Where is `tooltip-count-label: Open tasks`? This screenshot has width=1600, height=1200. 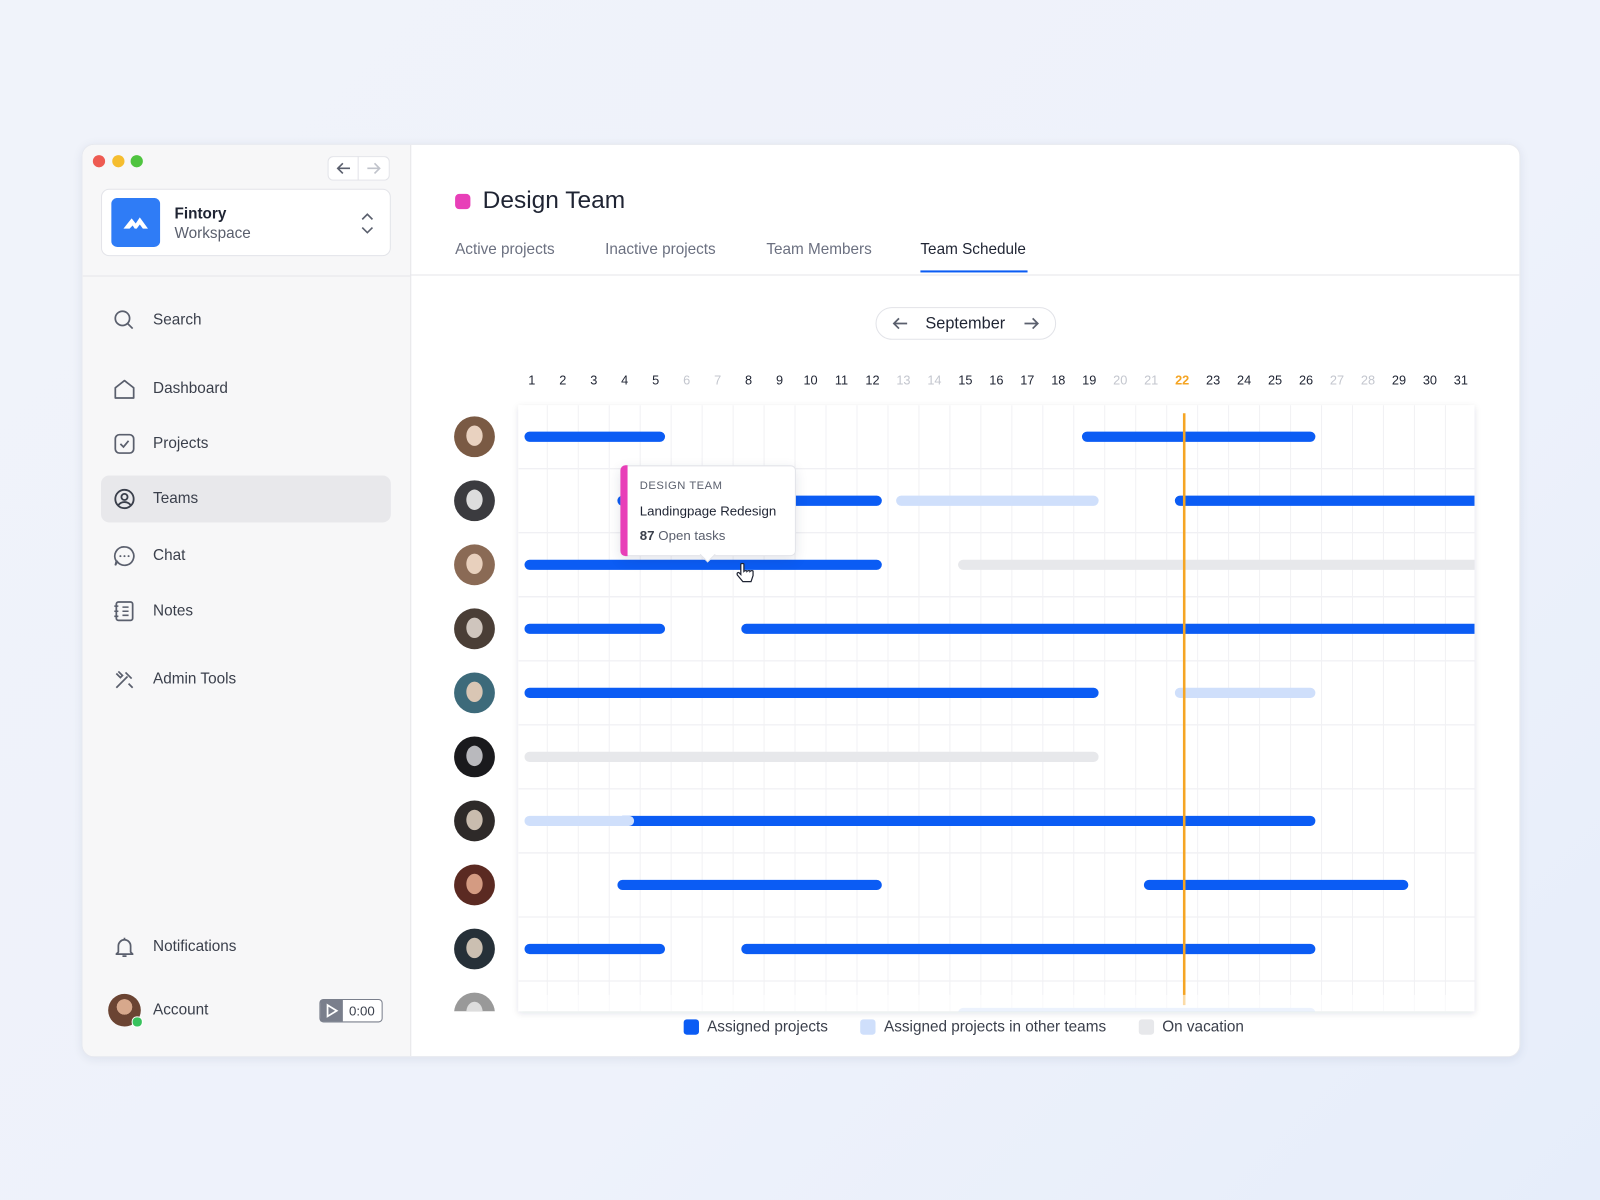
tooltip-count-label: Open tasks is located at coordinates (692, 535).